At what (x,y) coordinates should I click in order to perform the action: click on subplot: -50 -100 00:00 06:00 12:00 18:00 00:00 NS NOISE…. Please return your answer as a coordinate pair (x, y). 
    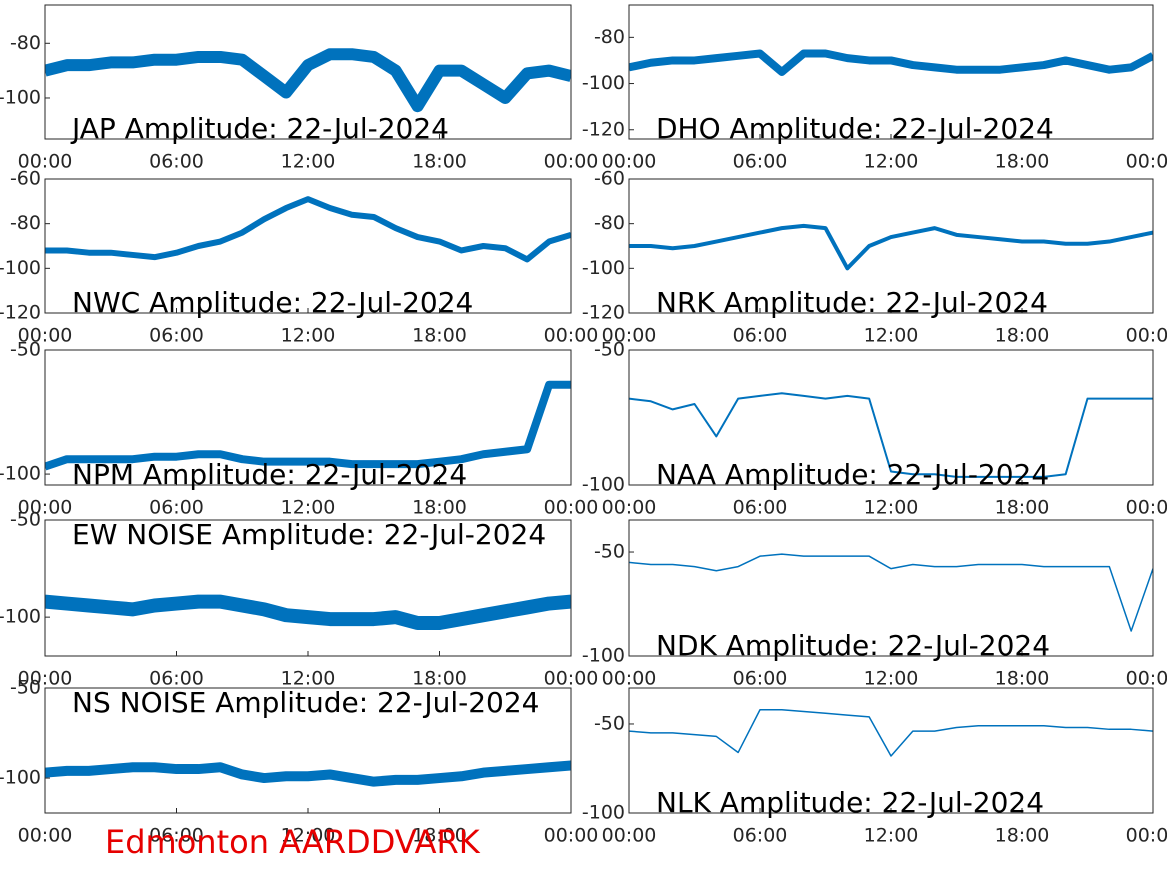
    Looking at the image, I should click on (299, 762).